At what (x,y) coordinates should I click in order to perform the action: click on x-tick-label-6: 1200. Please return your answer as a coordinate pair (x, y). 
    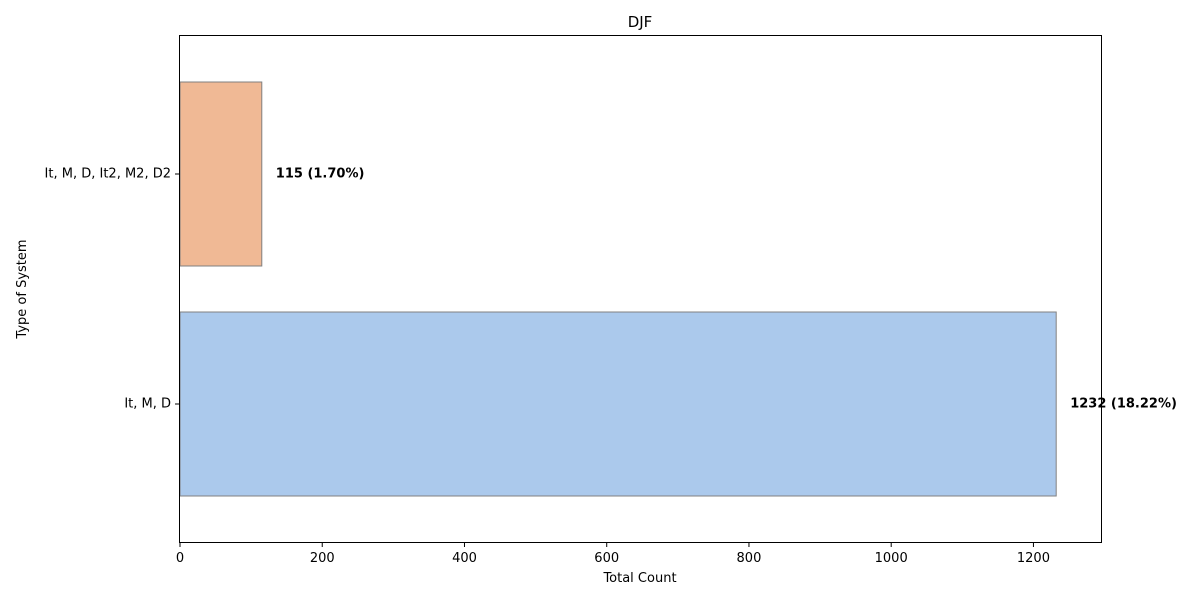
    Looking at the image, I should click on (1033, 558).